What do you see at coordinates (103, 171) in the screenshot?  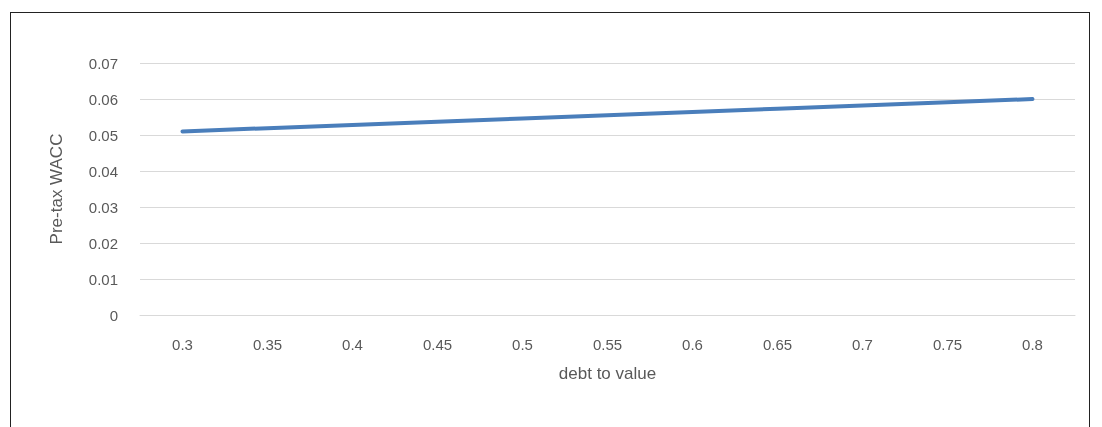 I see `y-tick-label: 0.04` at bounding box center [103, 171].